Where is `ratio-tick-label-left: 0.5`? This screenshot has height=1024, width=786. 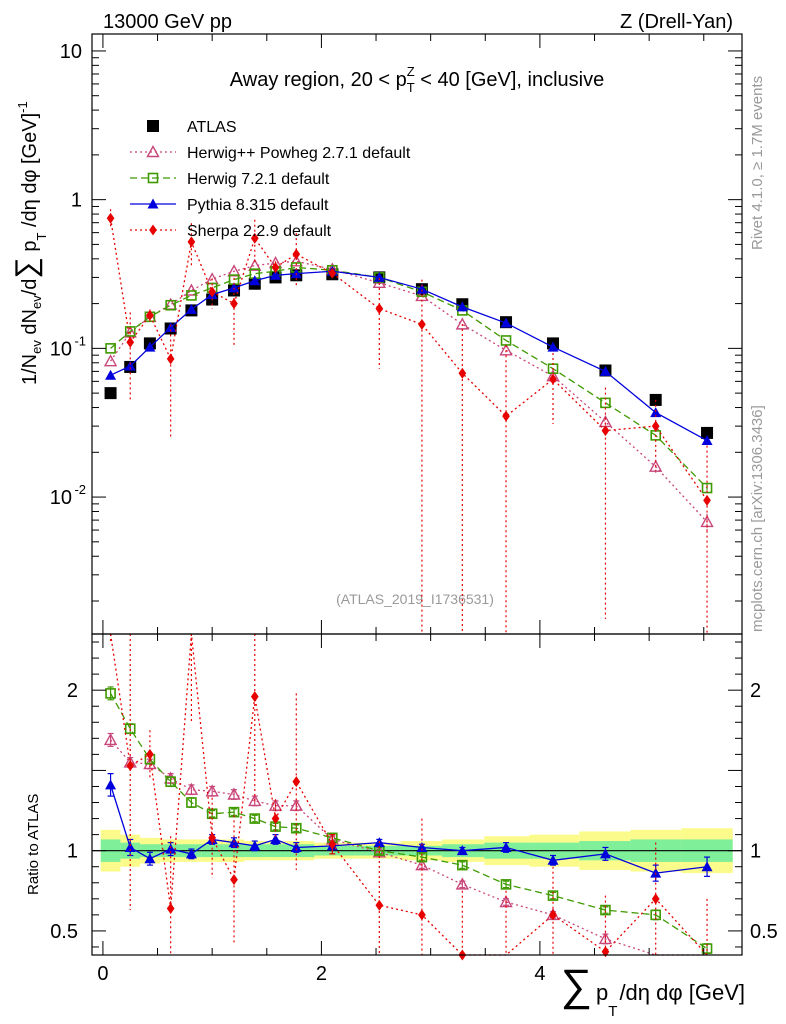 ratio-tick-label-left: 0.5 is located at coordinates (64, 932).